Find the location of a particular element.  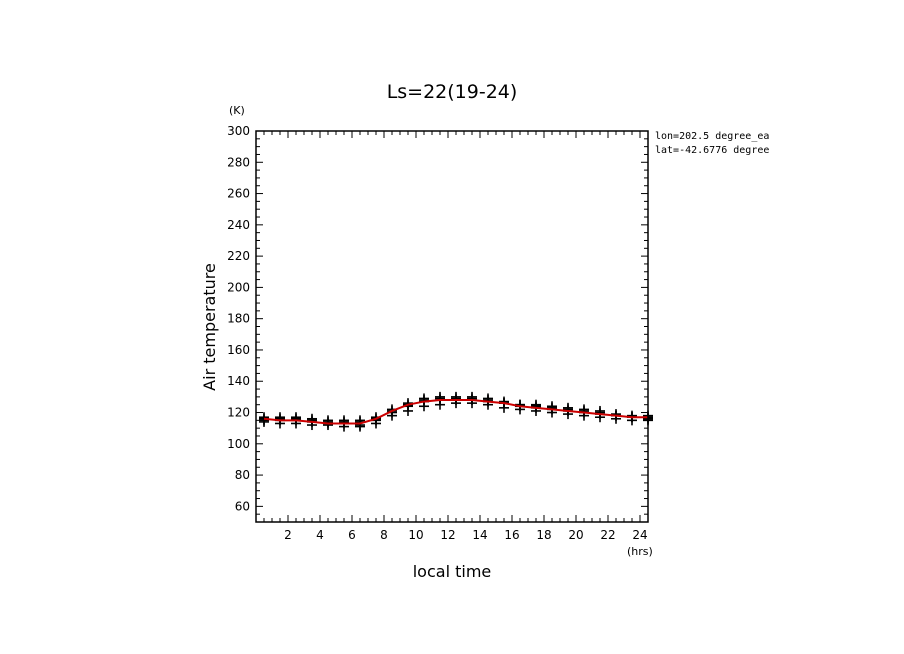

series-line is located at coordinates (455, 412).